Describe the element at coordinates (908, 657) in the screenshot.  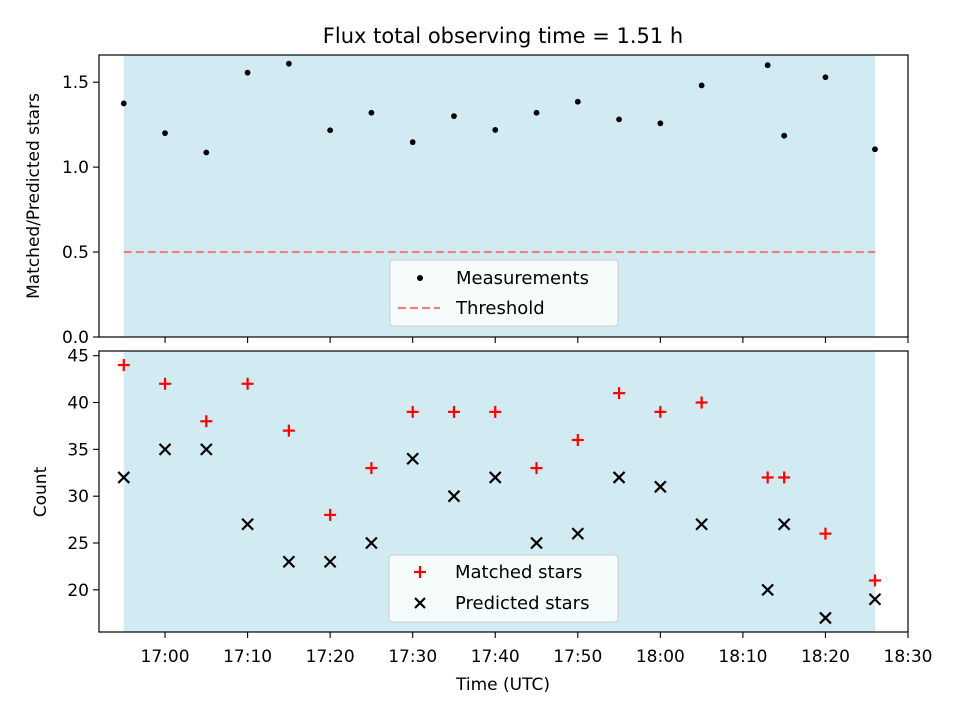
I see `x-tick-label: 18:30` at that location.